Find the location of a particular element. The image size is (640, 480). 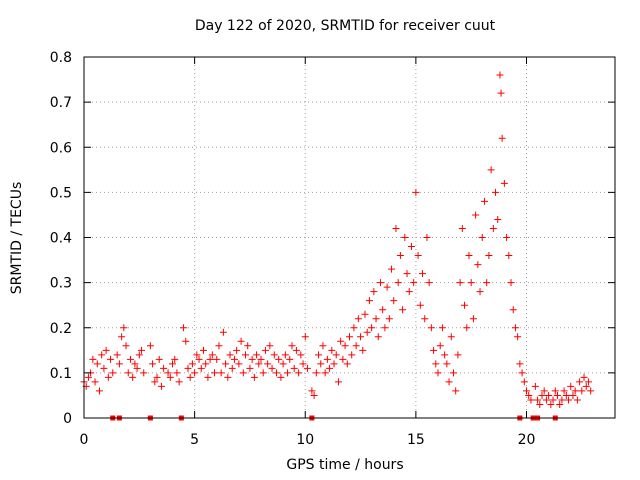

y-tick-label: 0.1 is located at coordinates (61, 374).